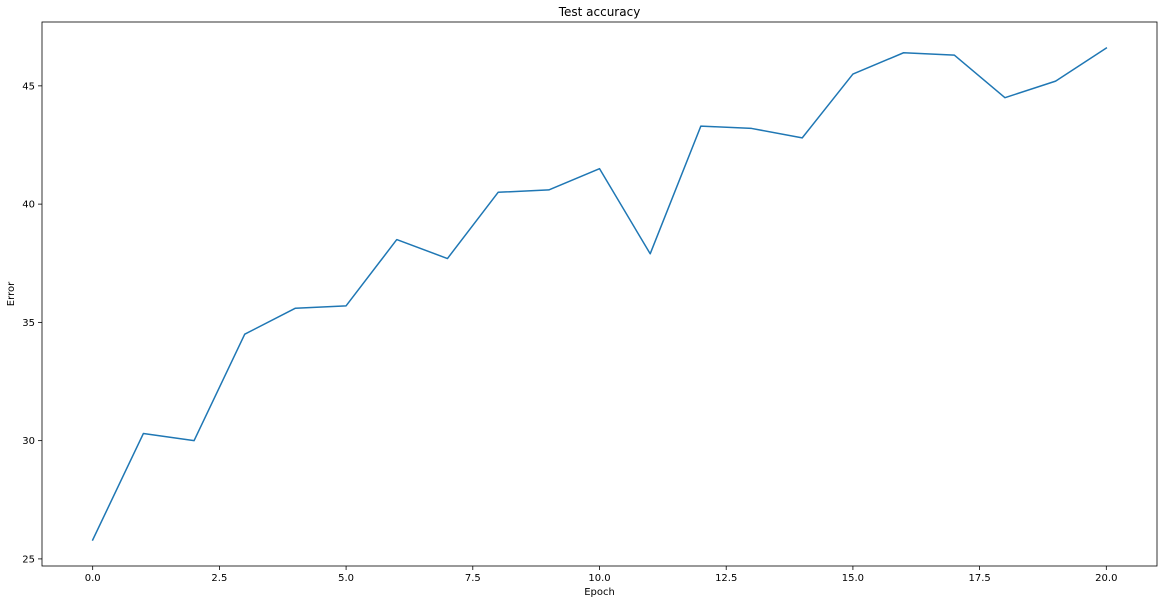  What do you see at coordinates (346, 578) in the screenshot?
I see `x-tick-label: 5.0` at bounding box center [346, 578].